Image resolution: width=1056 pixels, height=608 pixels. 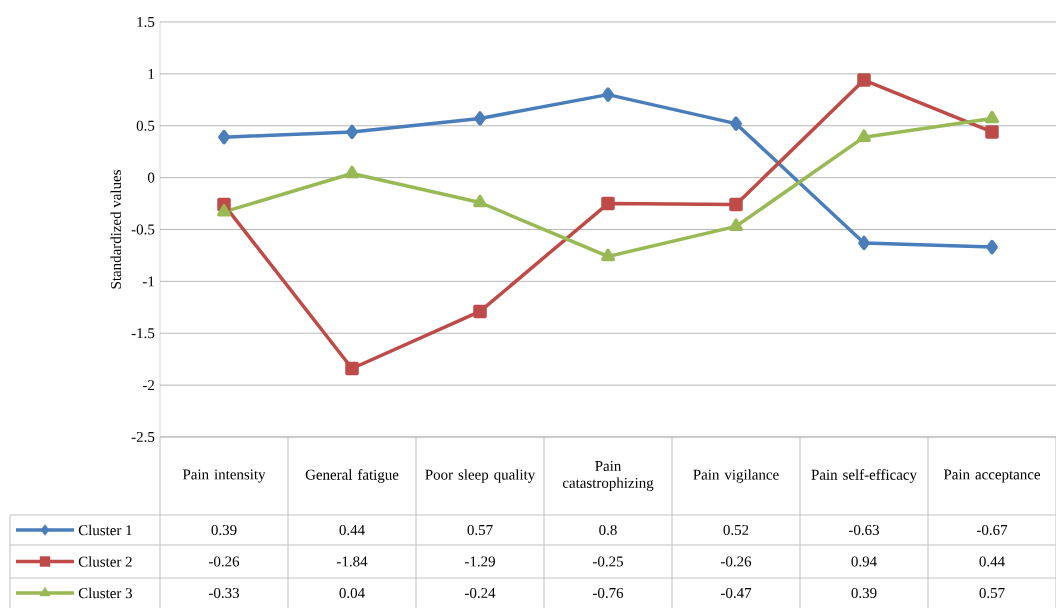 What do you see at coordinates (151, 177) in the screenshot?
I see `y-tick-label: 0` at bounding box center [151, 177].